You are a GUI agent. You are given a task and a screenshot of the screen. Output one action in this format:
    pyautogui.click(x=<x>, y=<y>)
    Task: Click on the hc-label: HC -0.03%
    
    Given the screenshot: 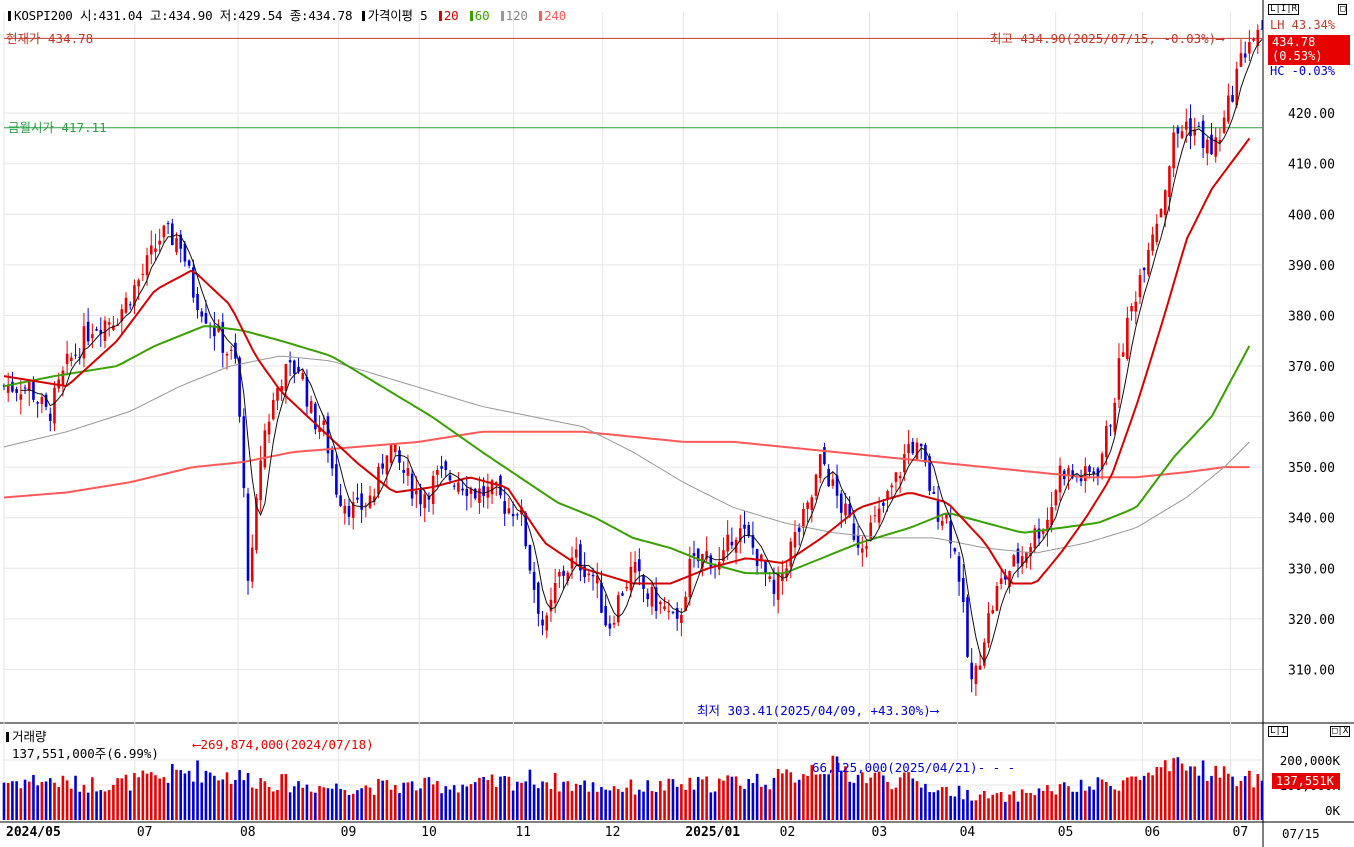 What is the action you would take?
    pyautogui.click(x=1303, y=71)
    